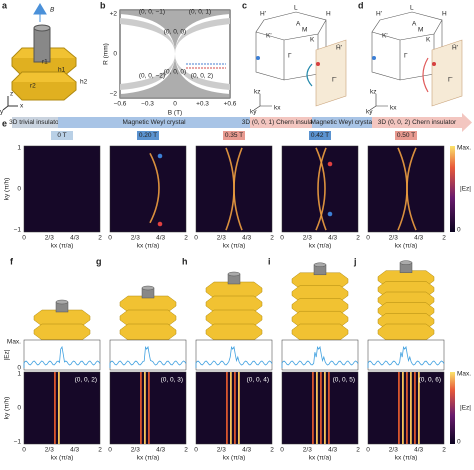  What do you see at coordinates (154, 122) in the screenshot?
I see `phase-label: Magnetic Weyl crystal` at bounding box center [154, 122].